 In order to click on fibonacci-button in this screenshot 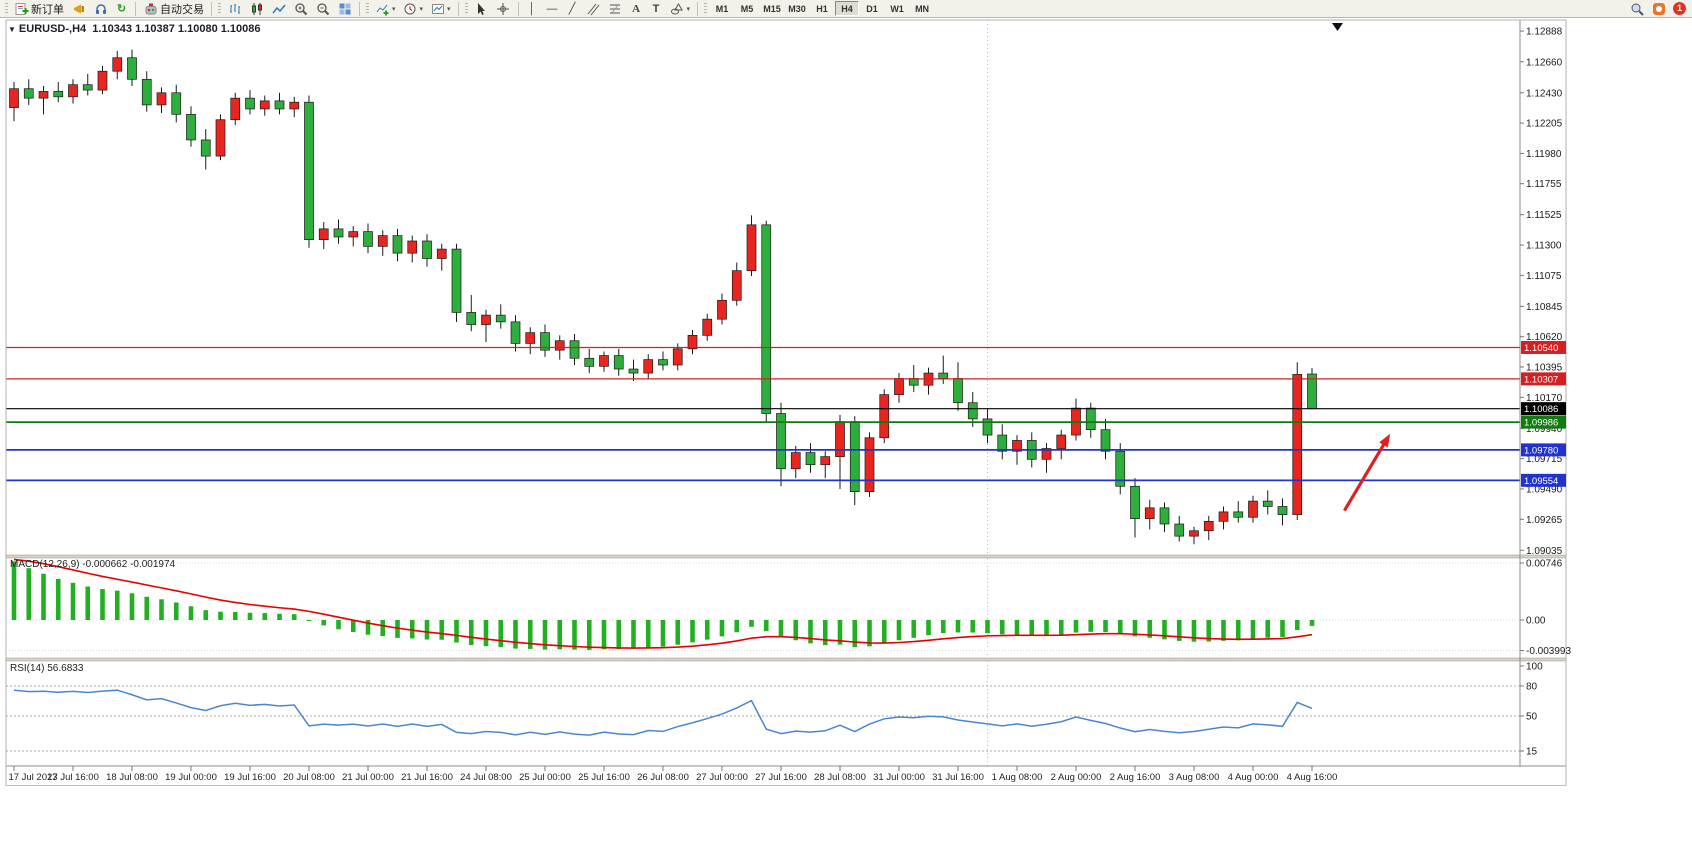, I will do `click(615, 9)`.